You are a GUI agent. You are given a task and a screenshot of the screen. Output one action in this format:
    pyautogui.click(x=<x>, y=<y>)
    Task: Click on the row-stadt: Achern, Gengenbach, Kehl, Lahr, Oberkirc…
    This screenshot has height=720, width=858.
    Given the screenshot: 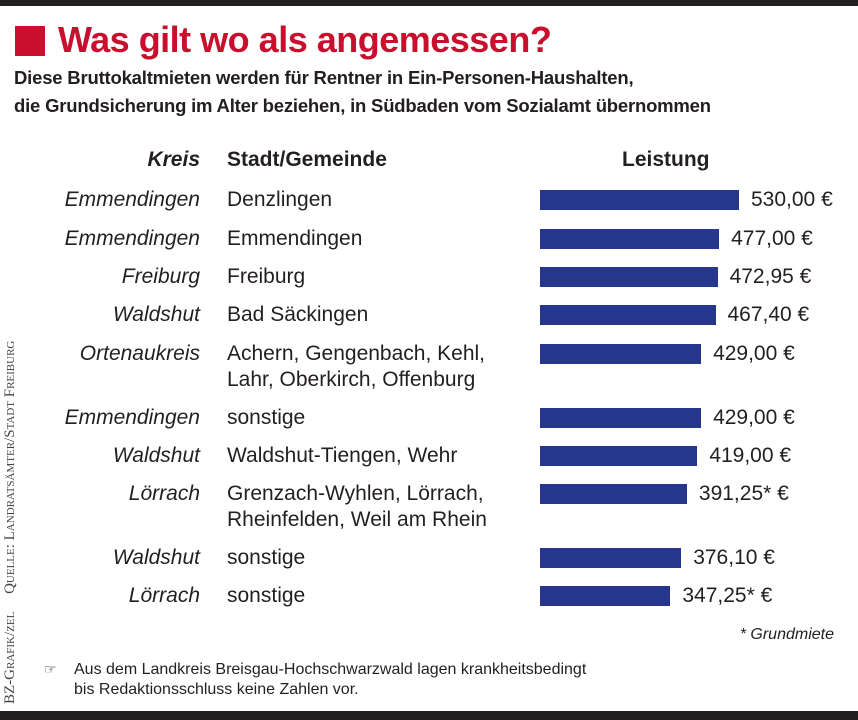 What is the action you would take?
    pyautogui.click(x=356, y=366)
    